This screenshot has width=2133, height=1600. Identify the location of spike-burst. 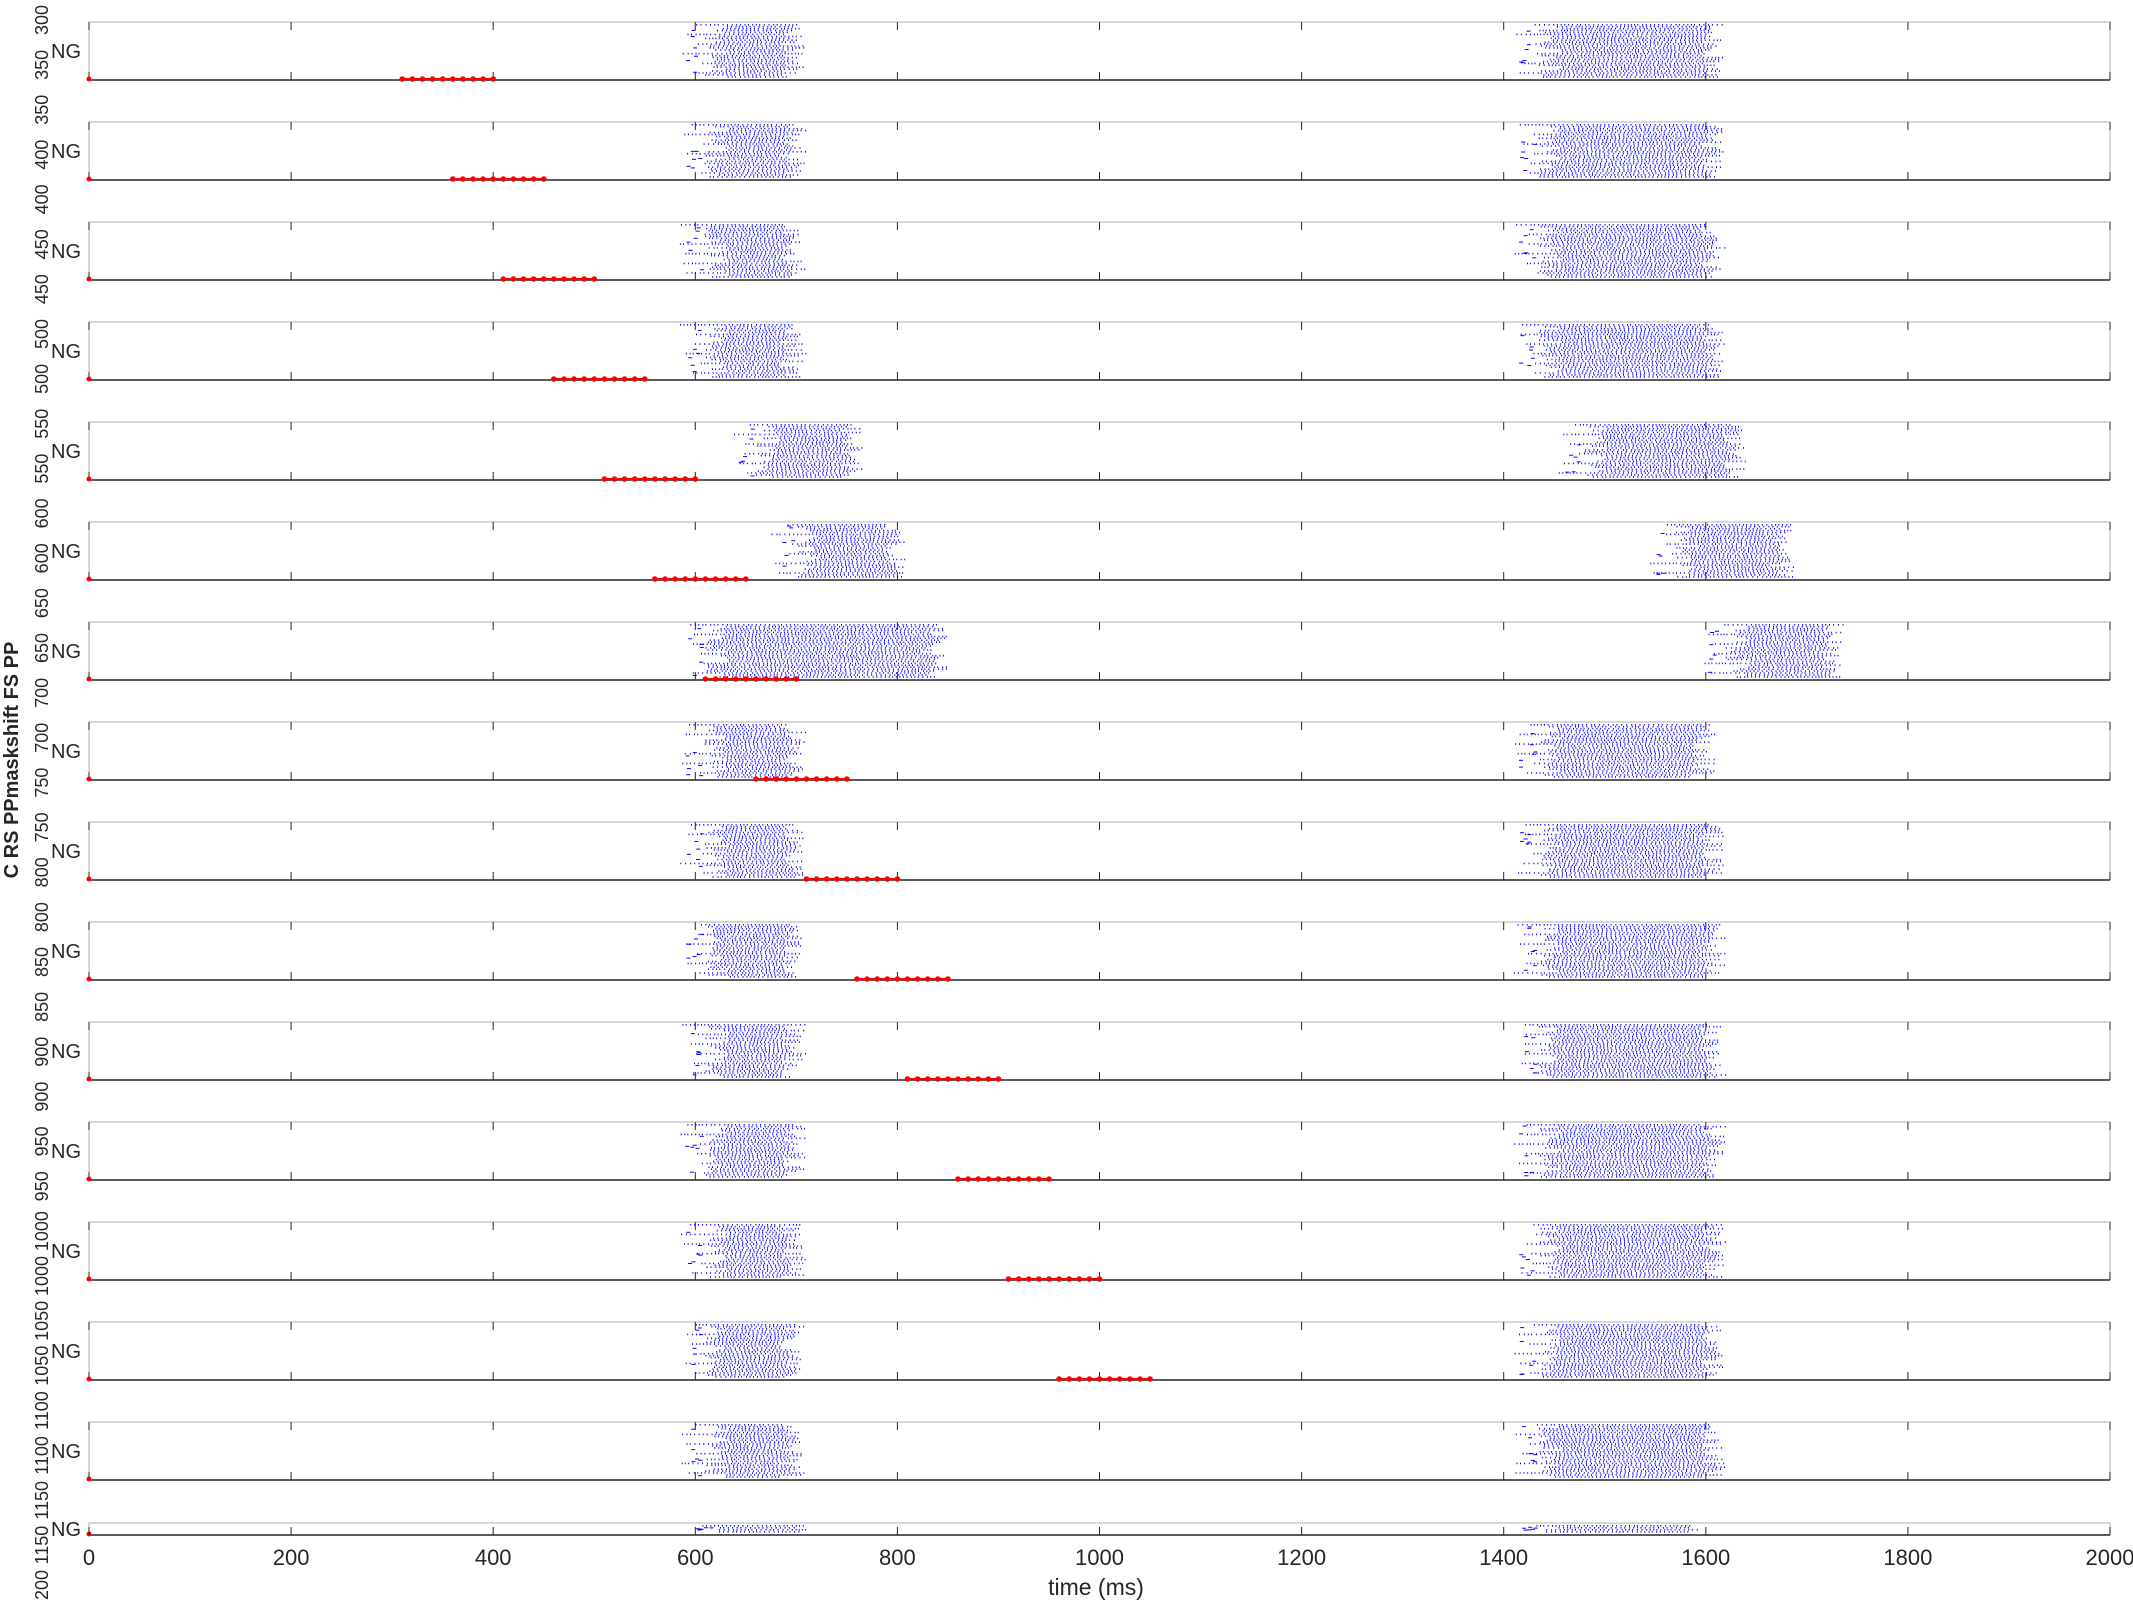
(743, 1251).